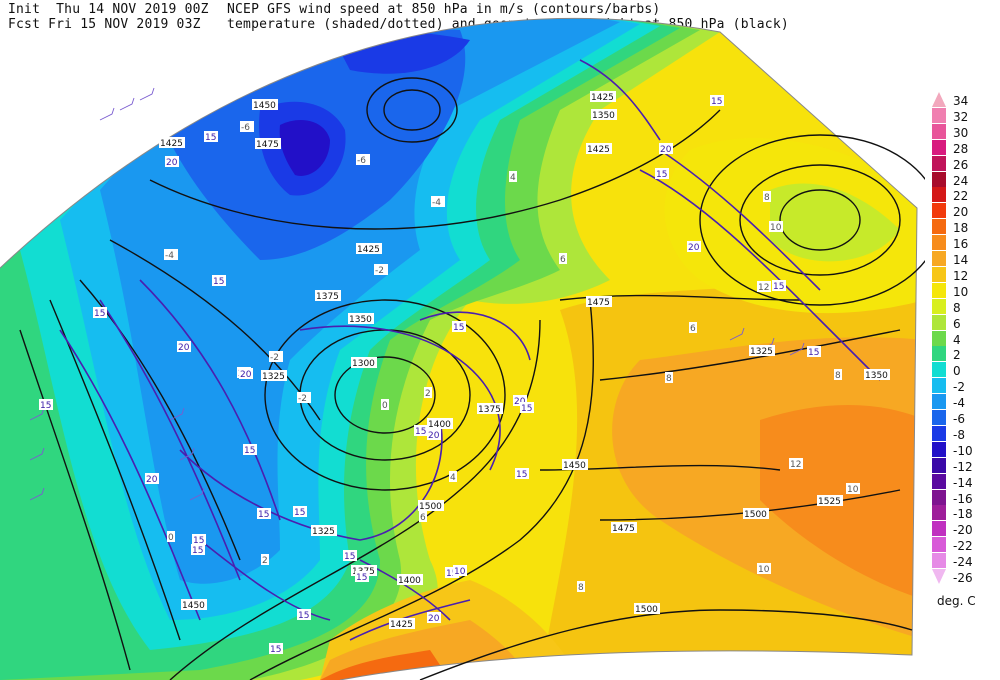  What do you see at coordinates (379, 271) in the screenshot?
I see `temp-label: -2` at bounding box center [379, 271].